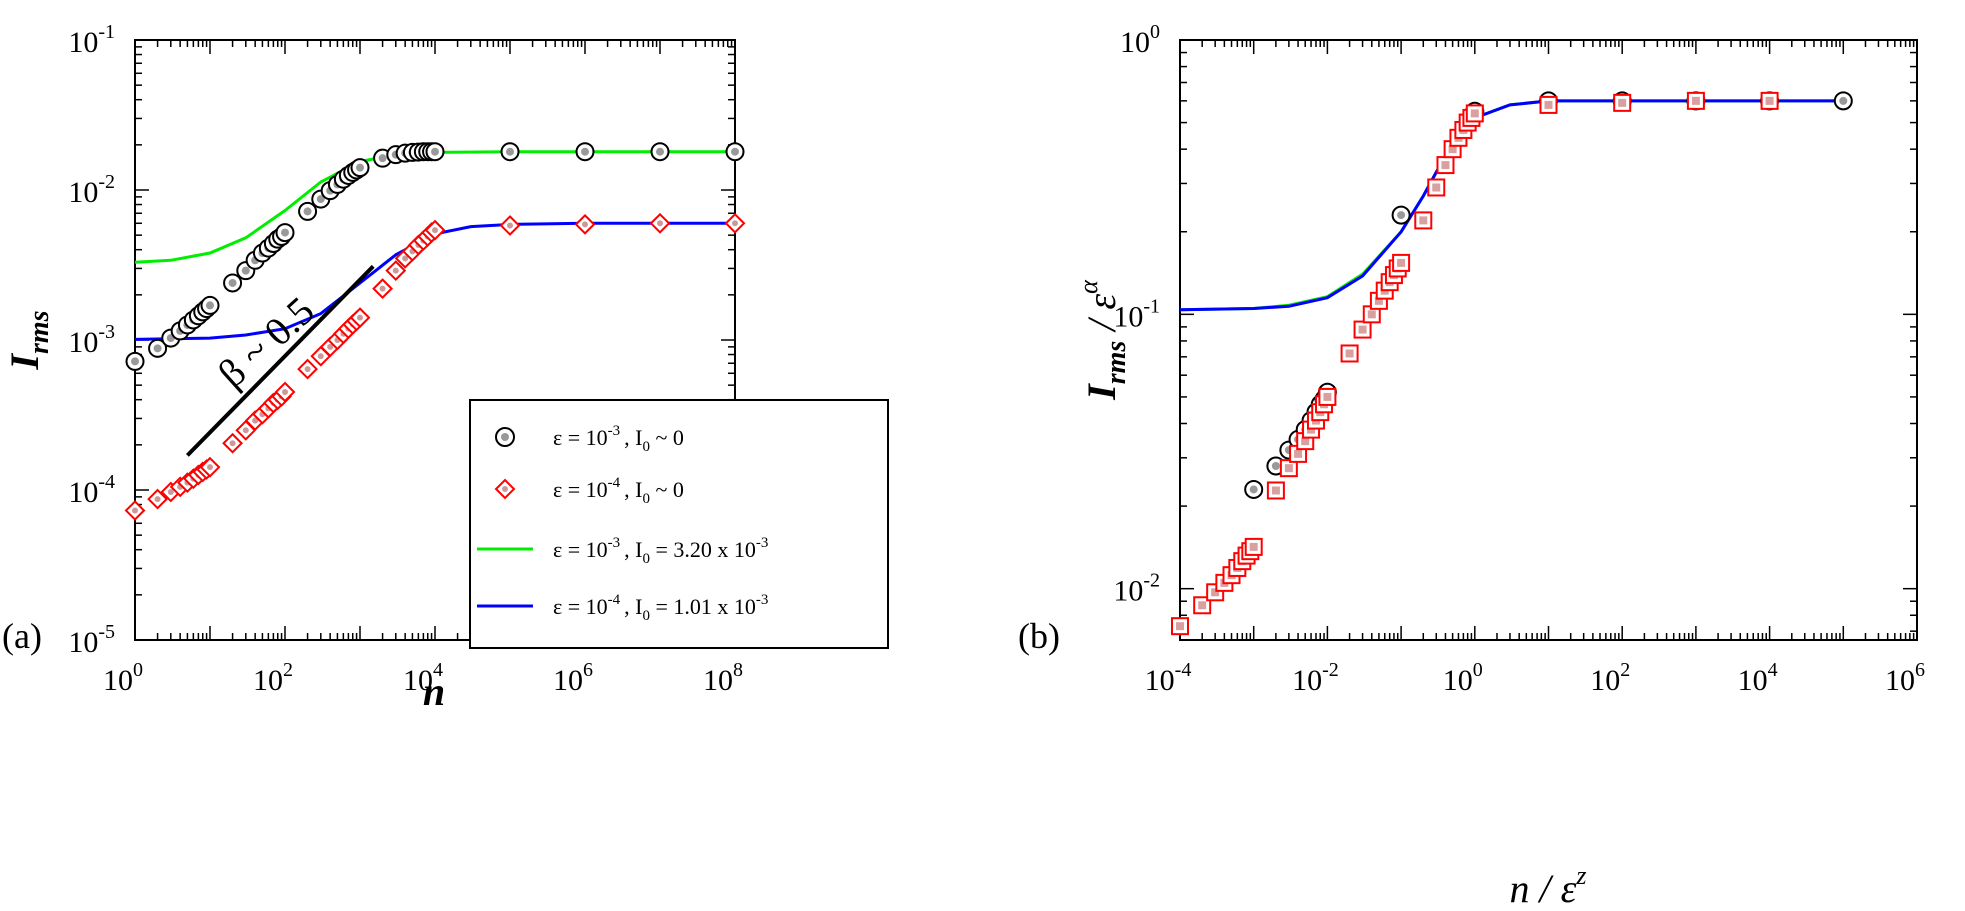 The width and height of the screenshot is (1965, 911). Describe the element at coordinates (660, 608) in the screenshot. I see `legend-entry-4: ε = 10-4, I0 = 1.01 x 10-3` at that location.